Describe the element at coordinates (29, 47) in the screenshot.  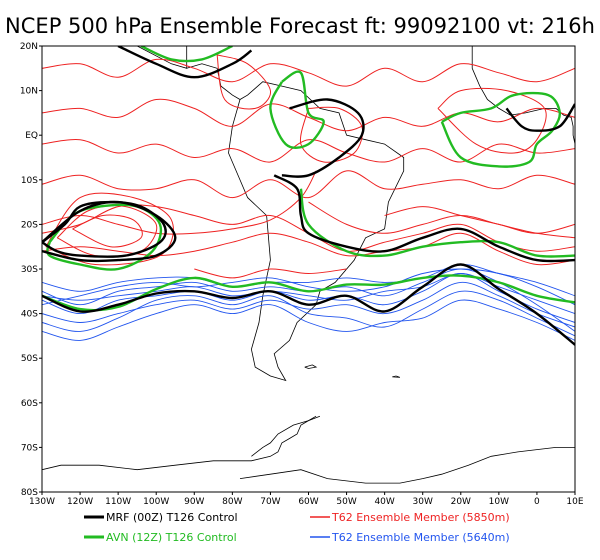
I see `lat-label-0: 20N` at that location.